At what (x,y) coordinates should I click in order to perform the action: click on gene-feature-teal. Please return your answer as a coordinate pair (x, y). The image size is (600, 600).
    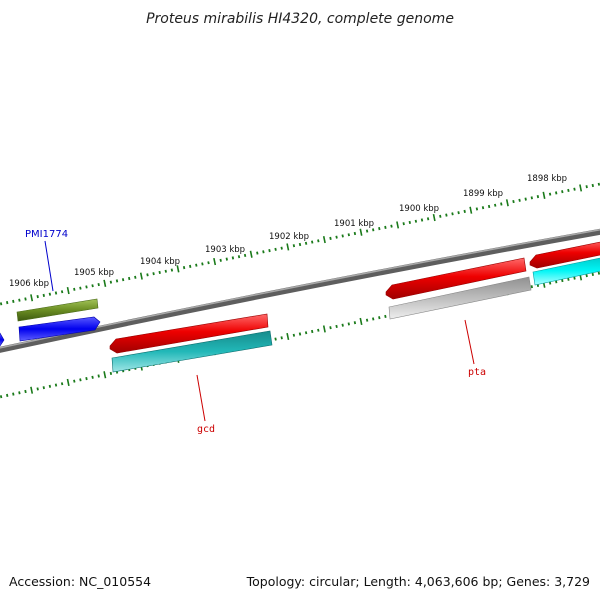
    Looking at the image, I should click on (192, 351).